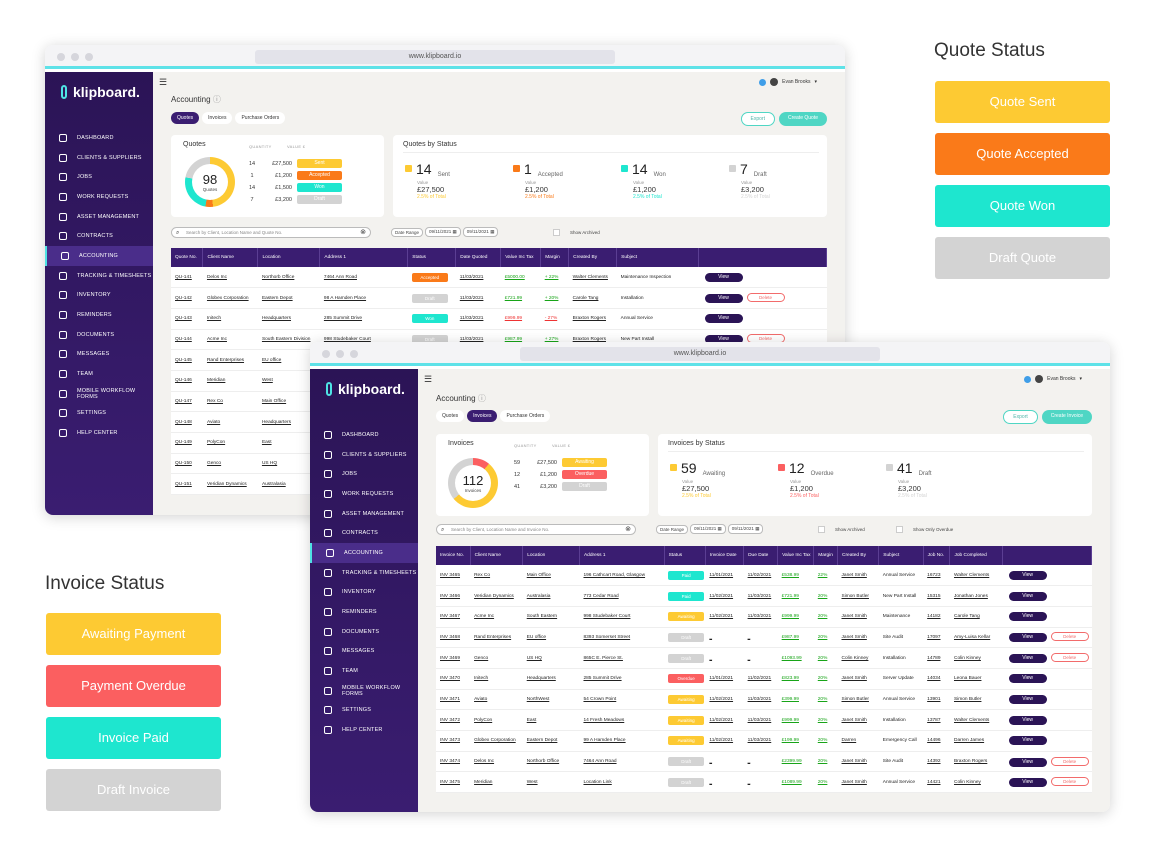  I want to click on table-cell: 8393 Somerset Street, so click(621, 637).